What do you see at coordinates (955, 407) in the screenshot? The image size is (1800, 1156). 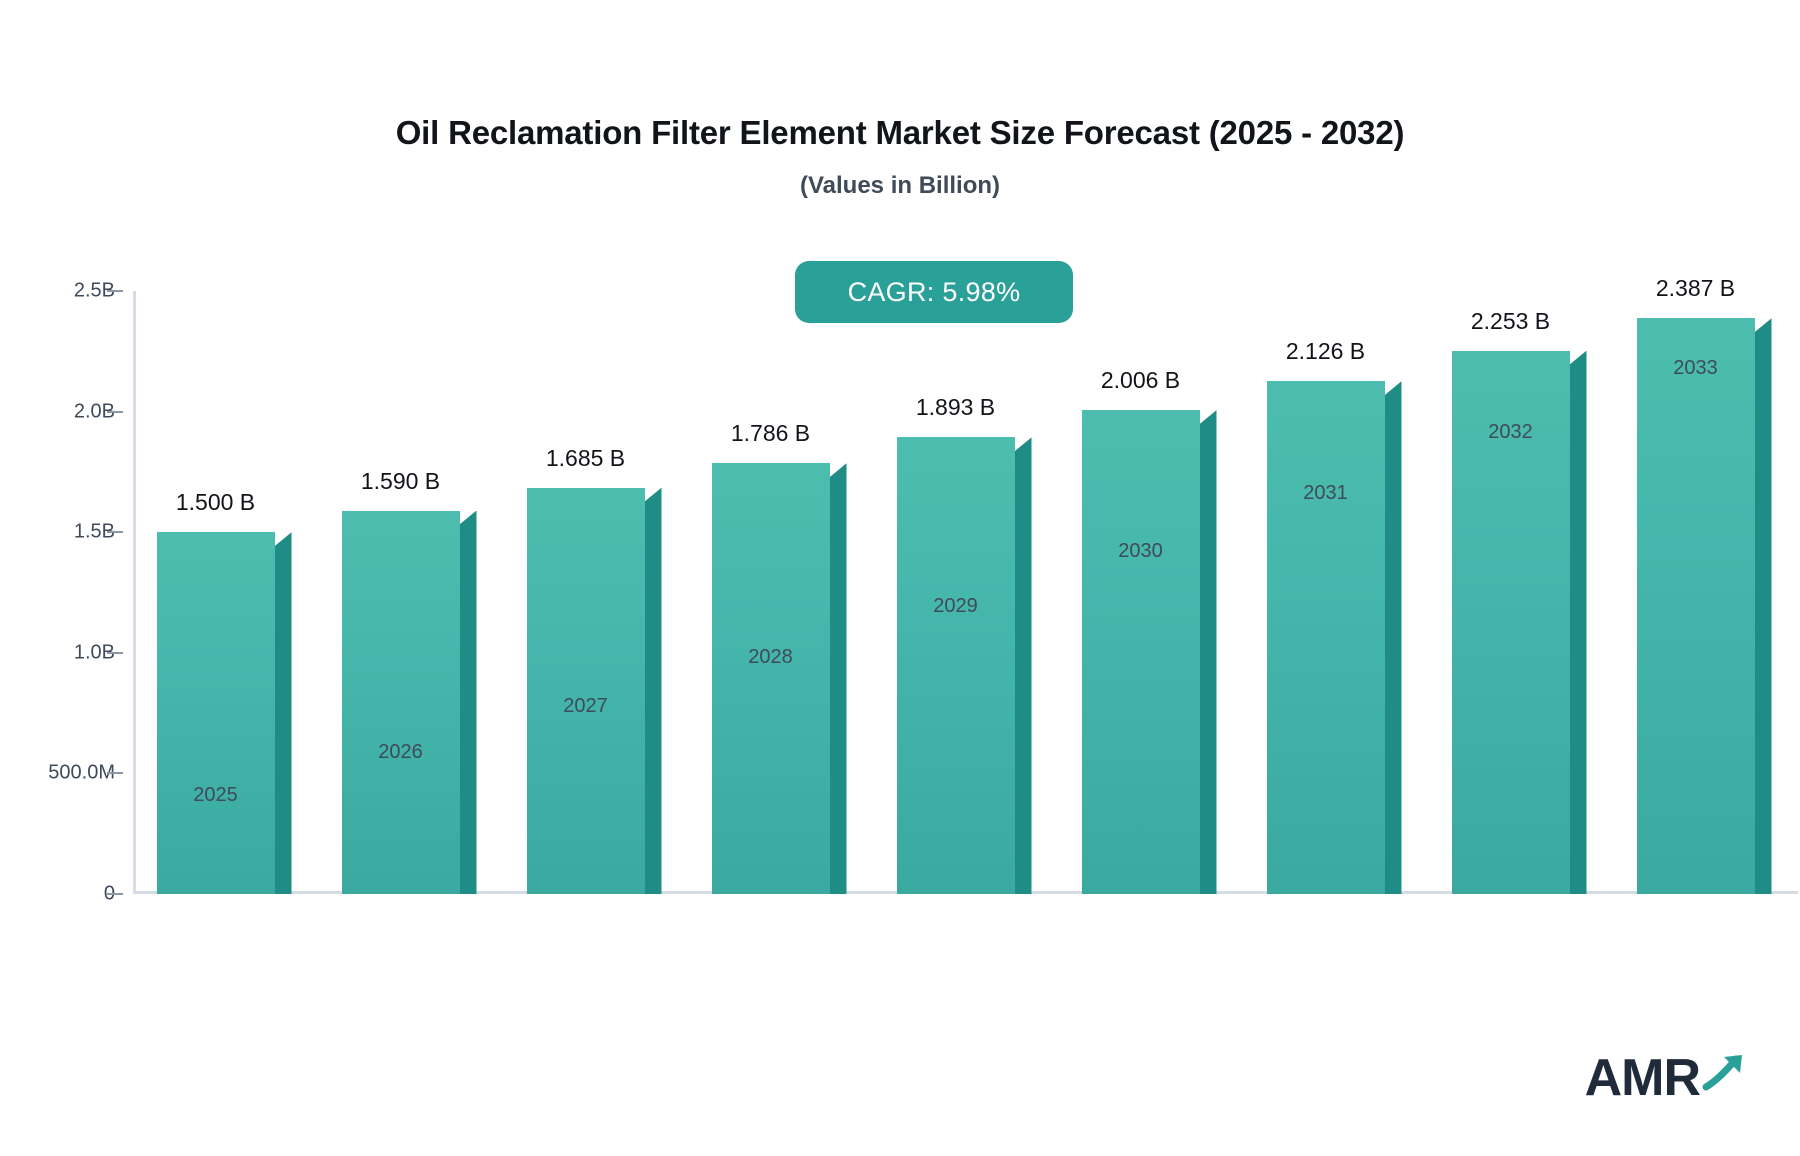 I see `bar-value-label: 1.893 B` at bounding box center [955, 407].